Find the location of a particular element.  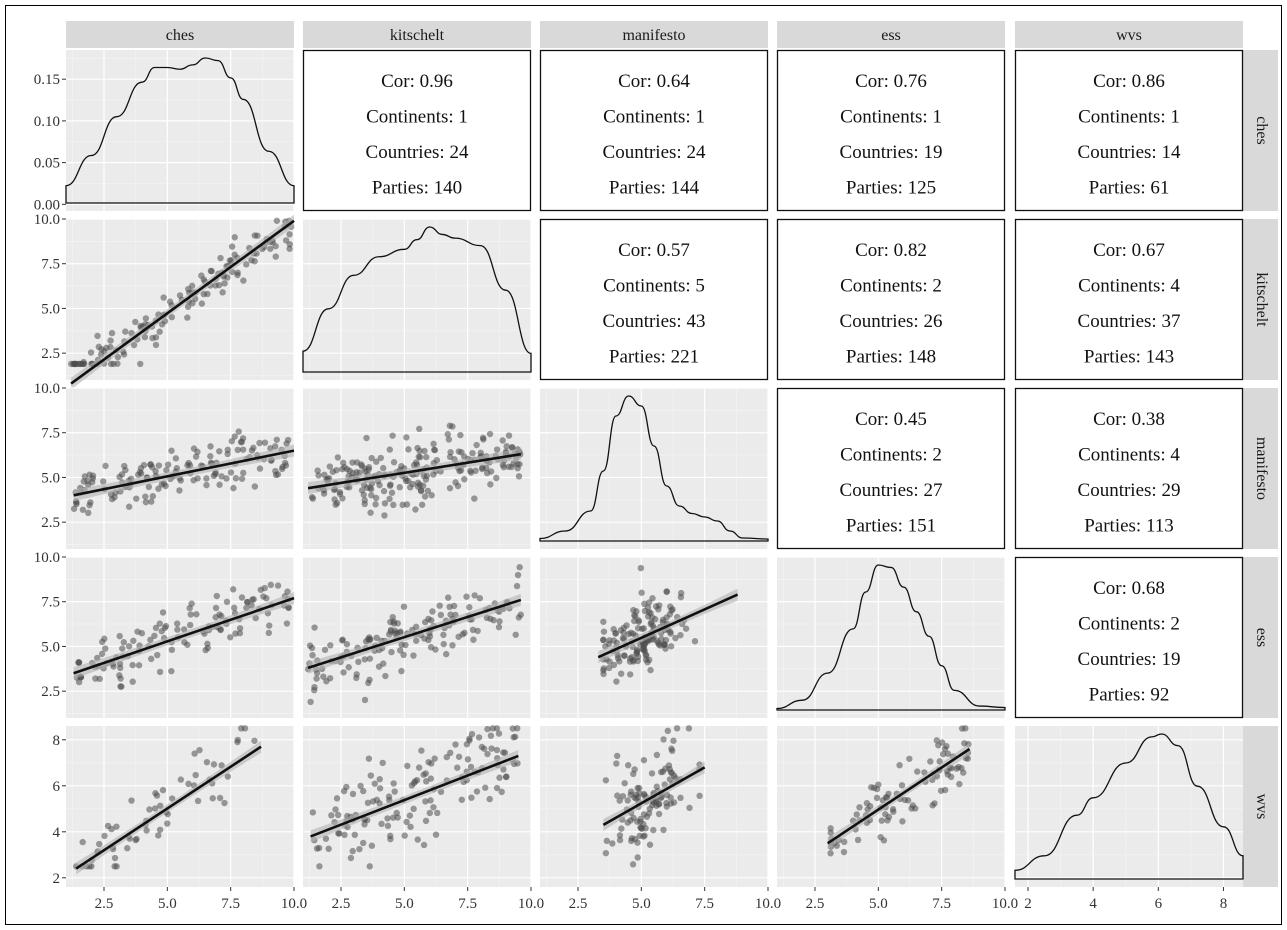

cor-text-cor: Cor: 0.82 is located at coordinates (891, 250).